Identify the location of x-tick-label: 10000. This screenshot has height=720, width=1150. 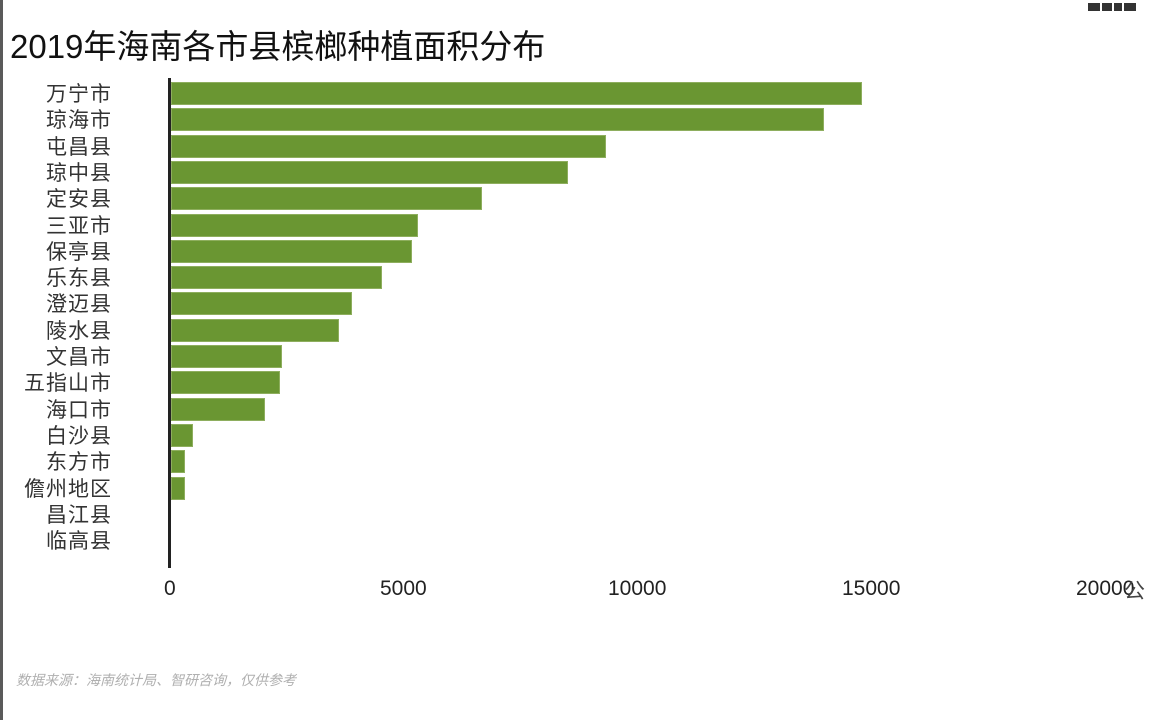
(637, 588).